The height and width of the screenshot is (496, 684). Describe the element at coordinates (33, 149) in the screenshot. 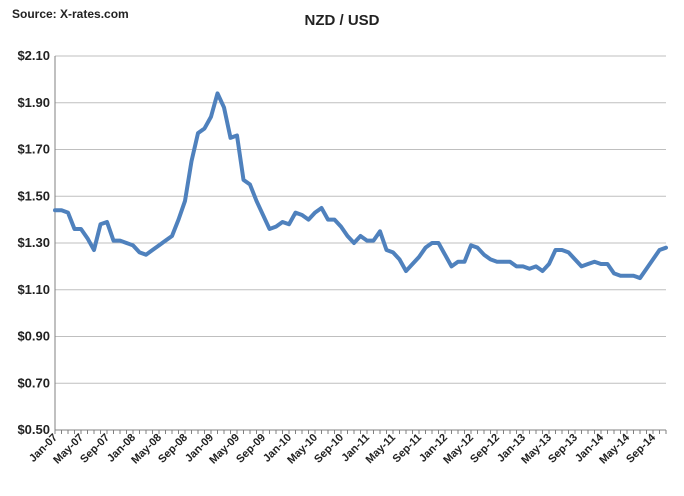

I see `y-tick-label: $1.70` at that location.